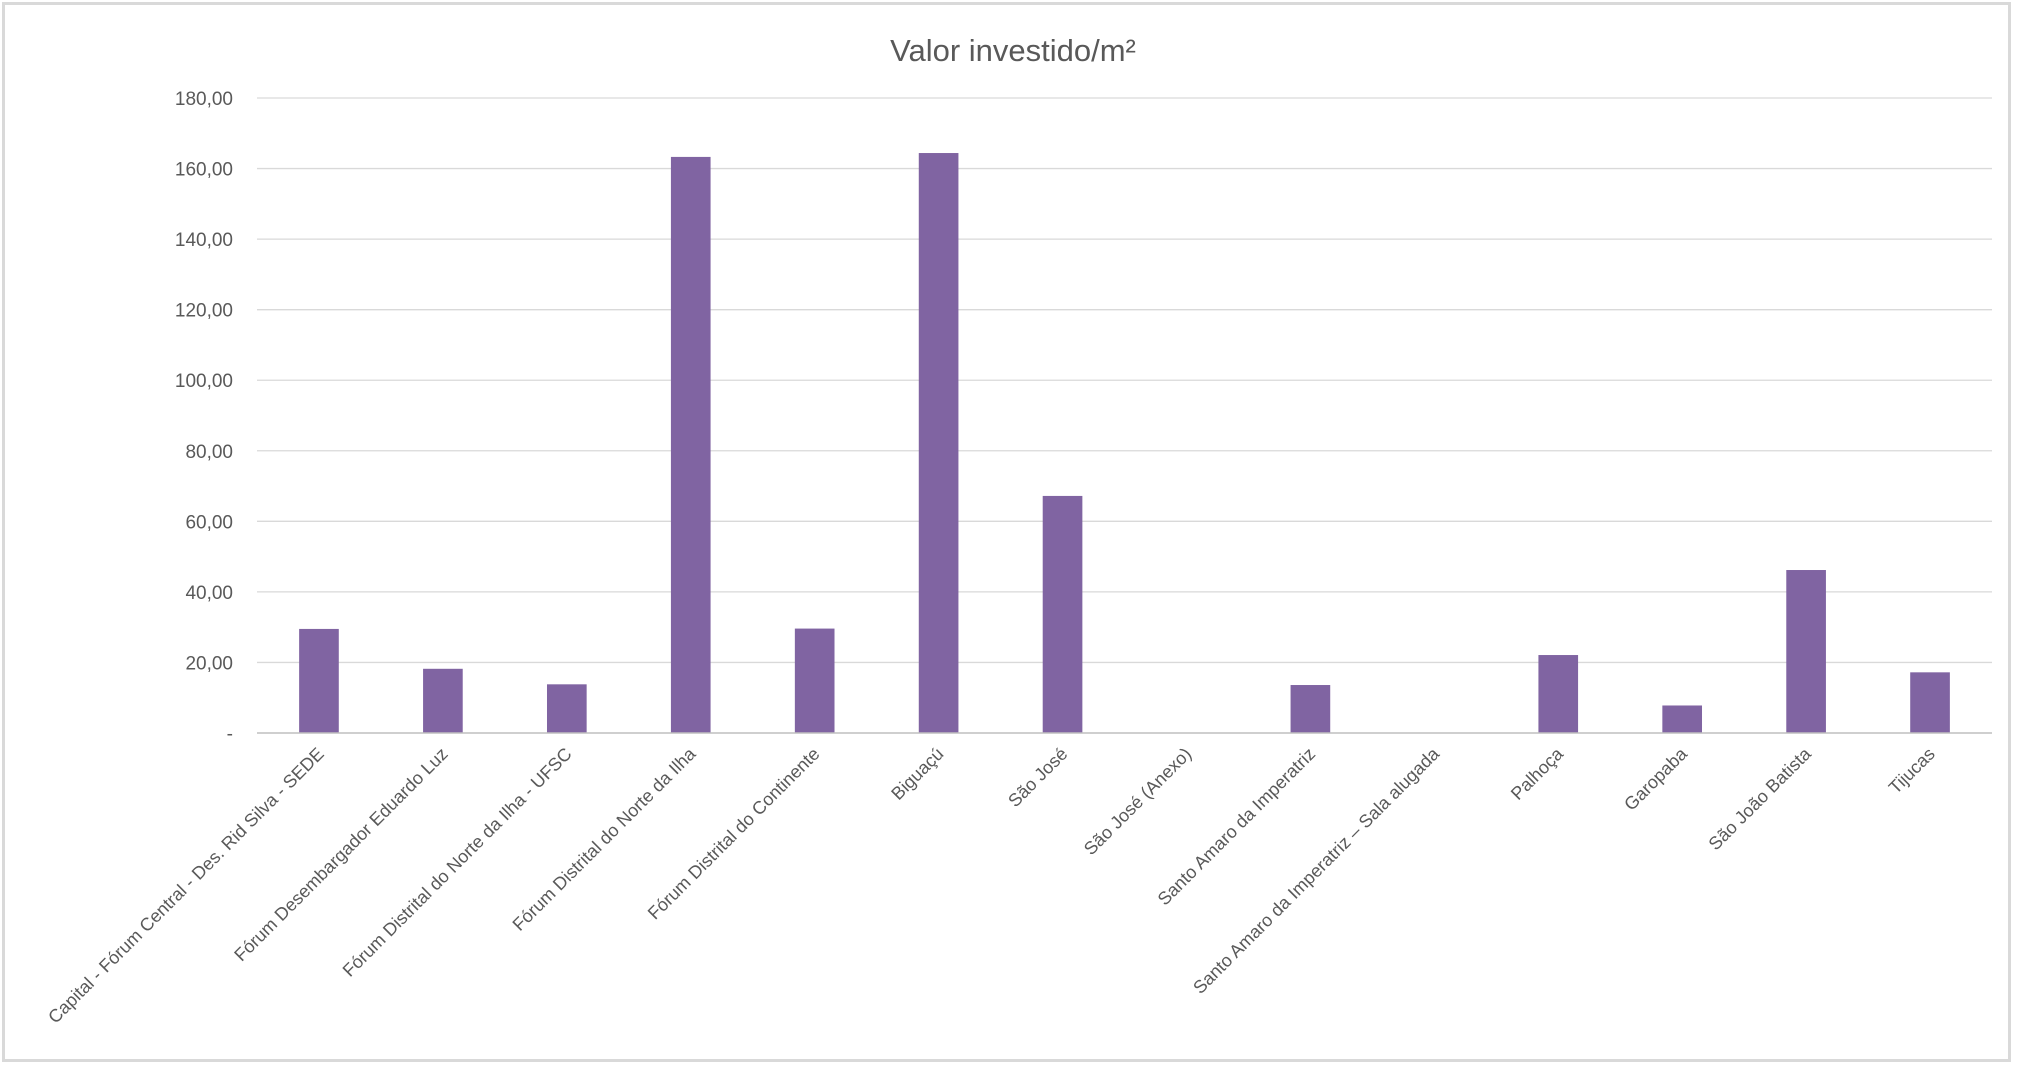 This screenshot has width=2017, height=1066. Describe the element at coordinates (204, 99) in the screenshot. I see `y-tick-label: 180,00` at that location.